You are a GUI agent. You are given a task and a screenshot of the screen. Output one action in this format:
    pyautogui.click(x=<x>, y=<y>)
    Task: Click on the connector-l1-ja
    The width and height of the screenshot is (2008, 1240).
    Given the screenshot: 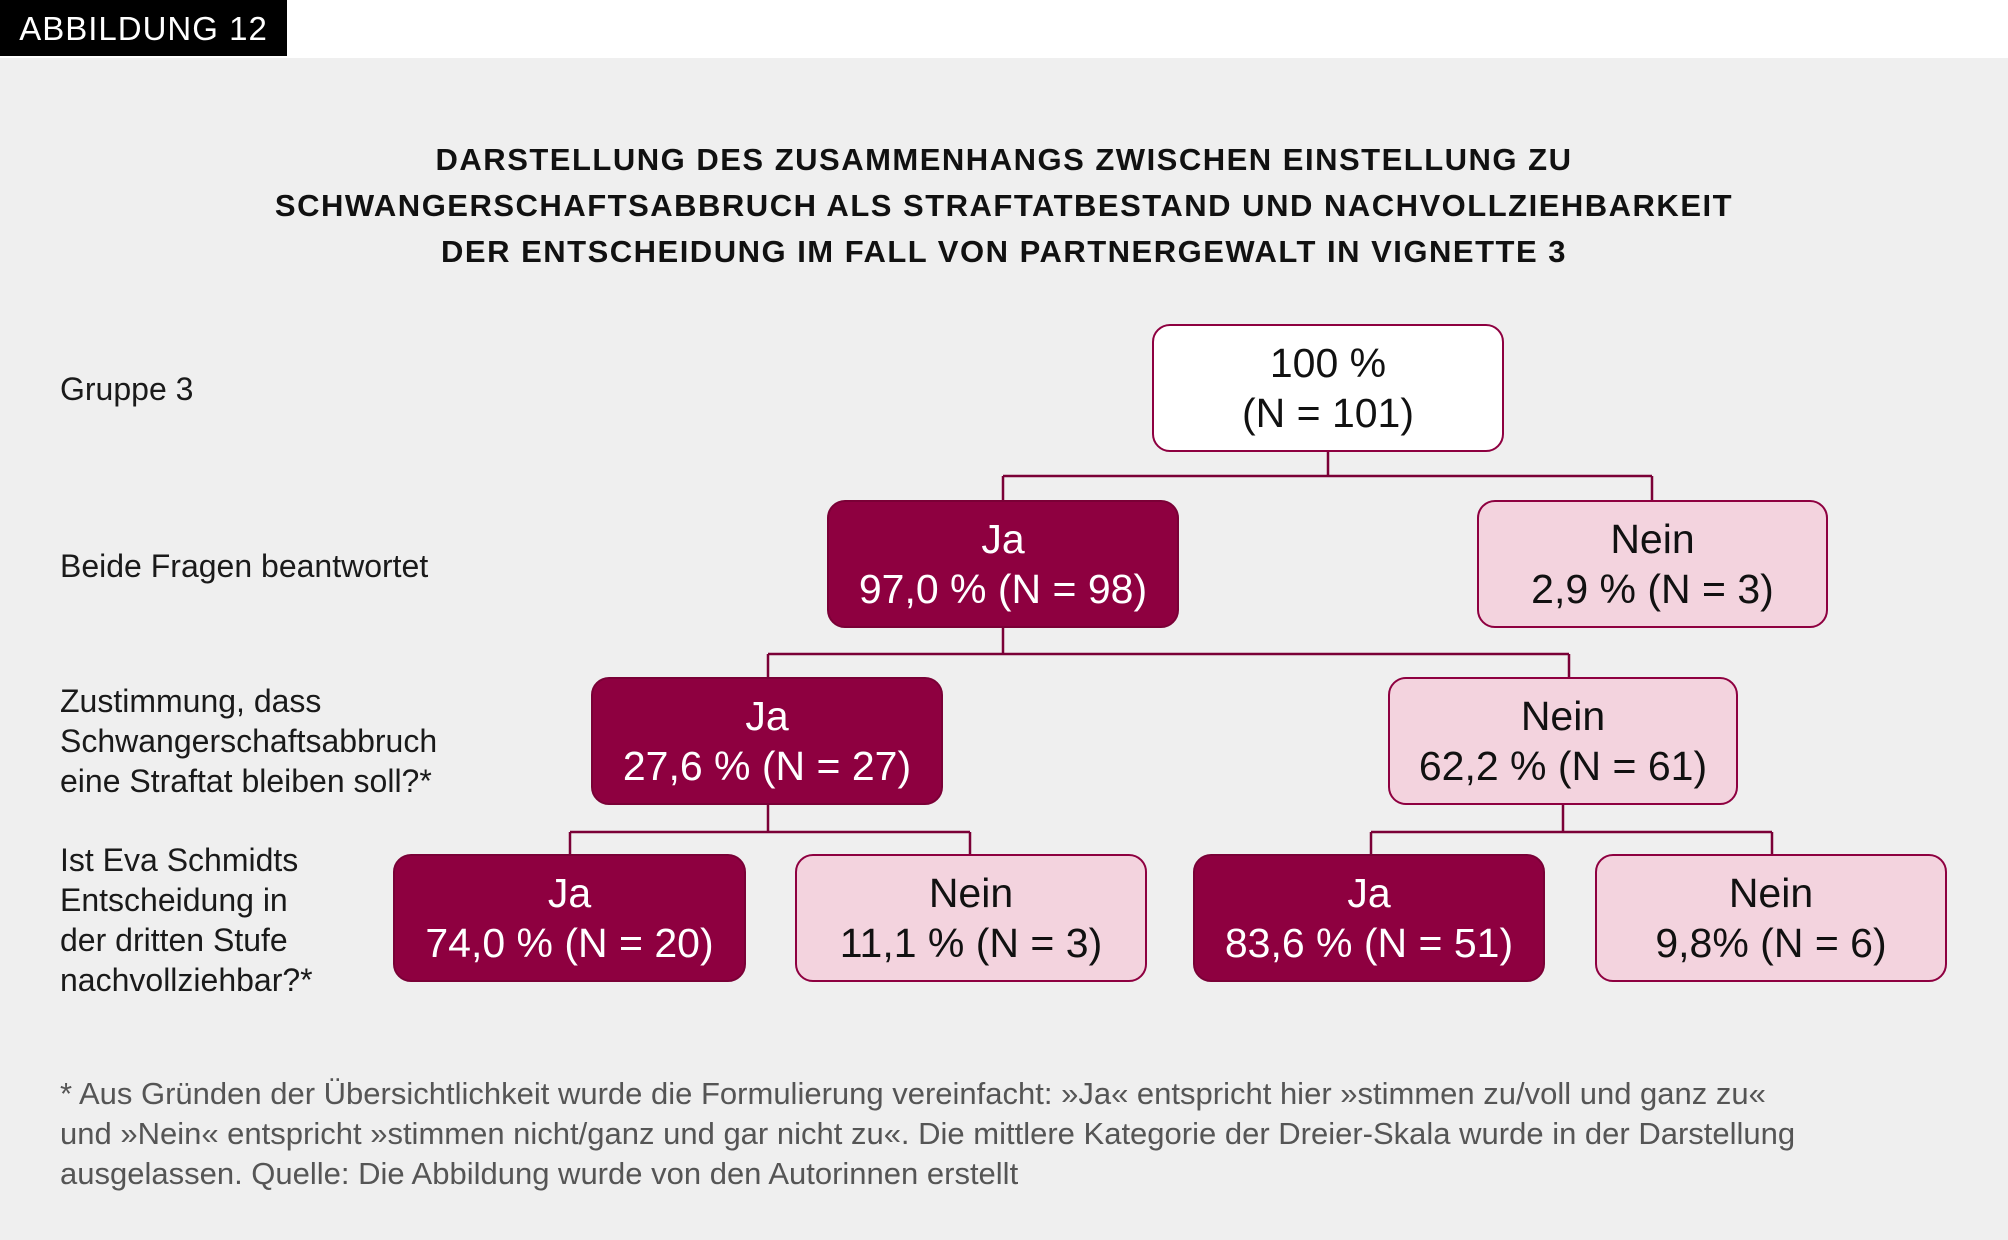 What is the action you would take?
    pyautogui.click(x=1168, y=652)
    